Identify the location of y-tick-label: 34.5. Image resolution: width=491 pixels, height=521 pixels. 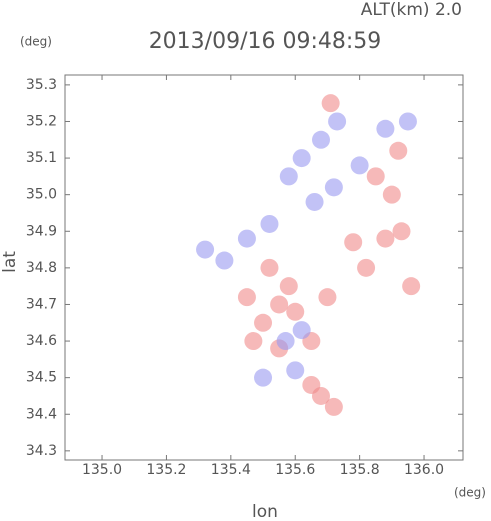
(41, 378).